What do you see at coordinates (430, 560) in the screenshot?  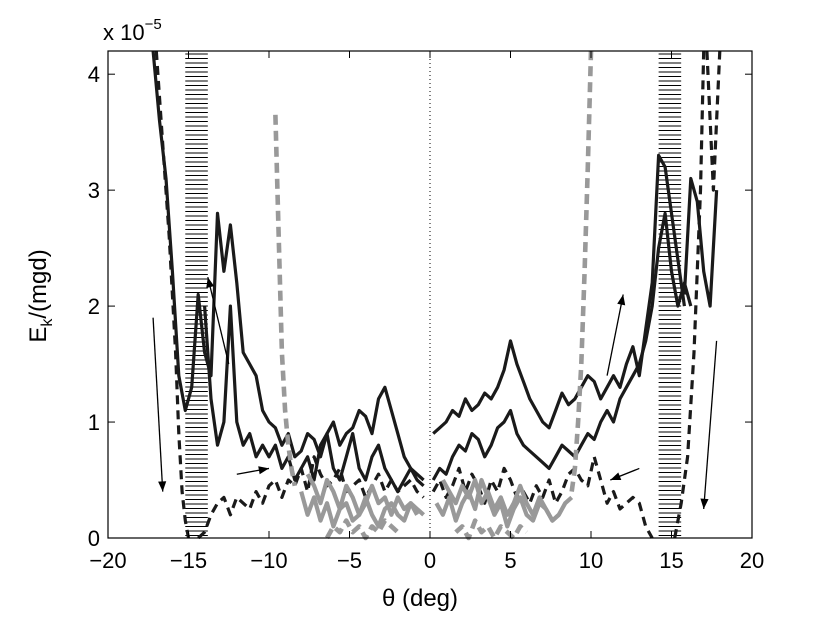 I see `x-tick-label: 0` at bounding box center [430, 560].